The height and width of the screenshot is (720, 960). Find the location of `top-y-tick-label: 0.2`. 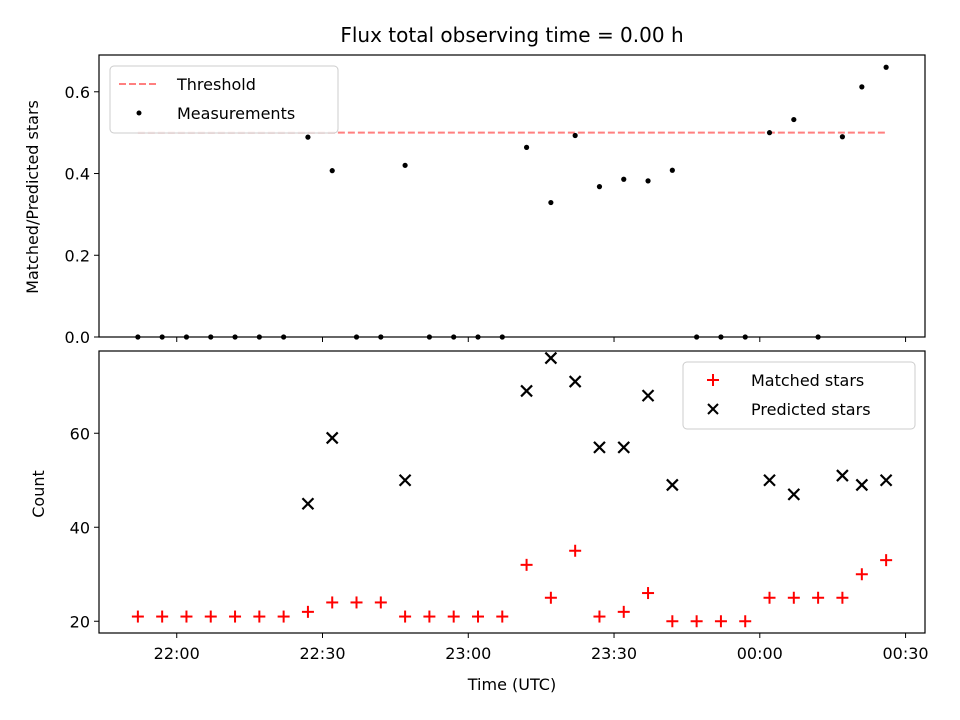

top-y-tick-label: 0.2 is located at coordinates (77, 255).